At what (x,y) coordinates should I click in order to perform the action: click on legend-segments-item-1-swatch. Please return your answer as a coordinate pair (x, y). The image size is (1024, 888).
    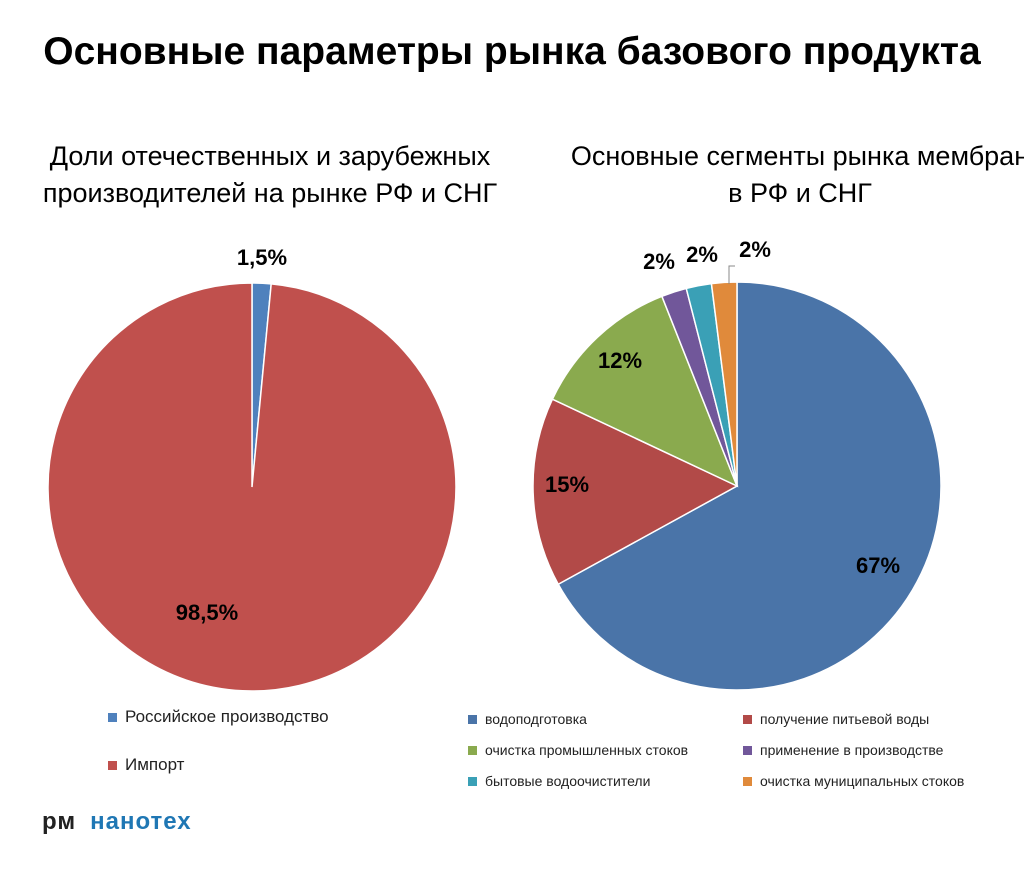
    Looking at the image, I should click on (747, 719).